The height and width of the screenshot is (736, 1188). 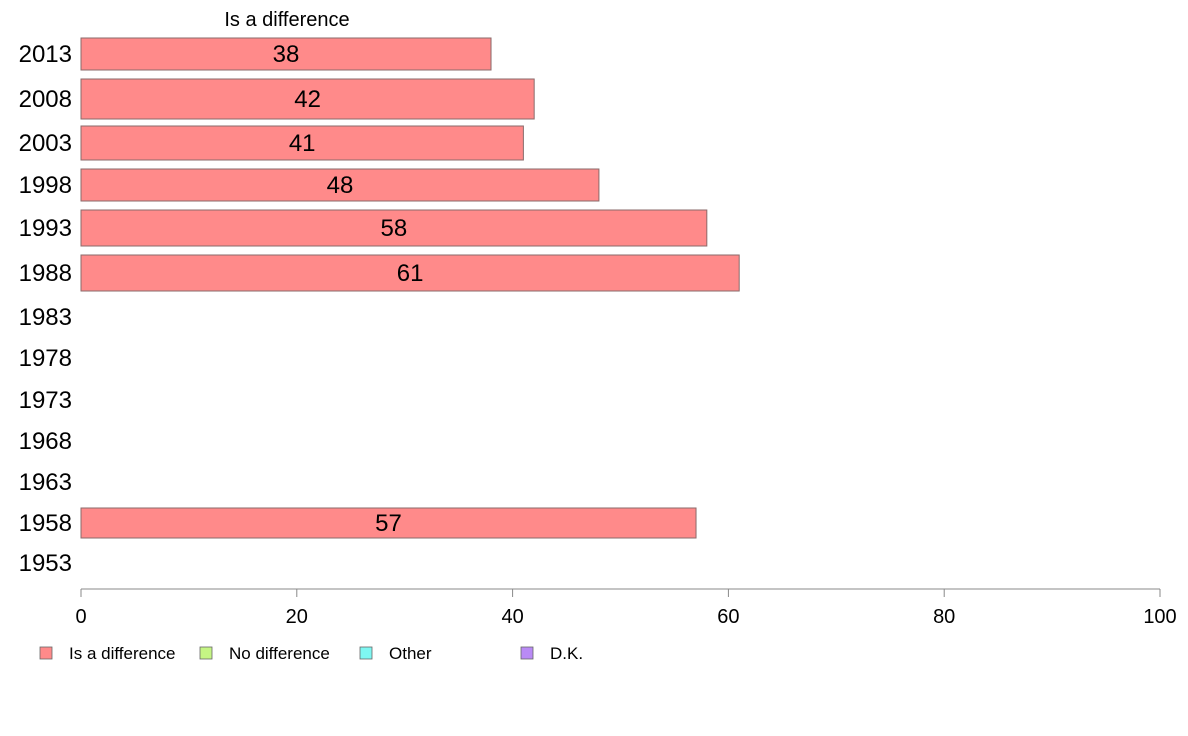 What do you see at coordinates (45, 482) in the screenshot?
I see `year-label: 1963` at bounding box center [45, 482].